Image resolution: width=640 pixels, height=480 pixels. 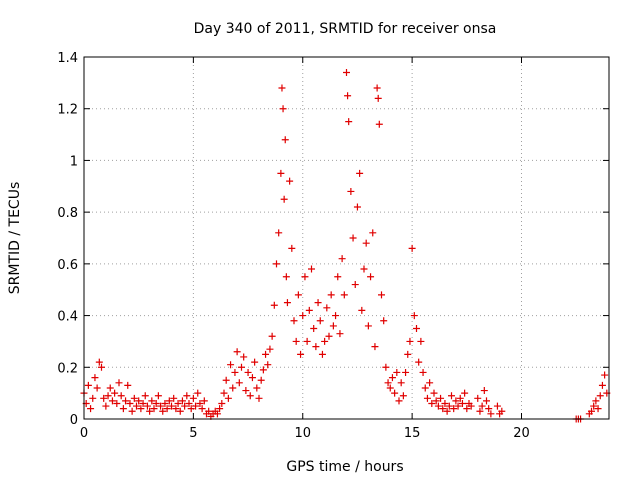 What do you see at coordinates (193, 433) in the screenshot?
I see `x-tick-label: 5` at bounding box center [193, 433].